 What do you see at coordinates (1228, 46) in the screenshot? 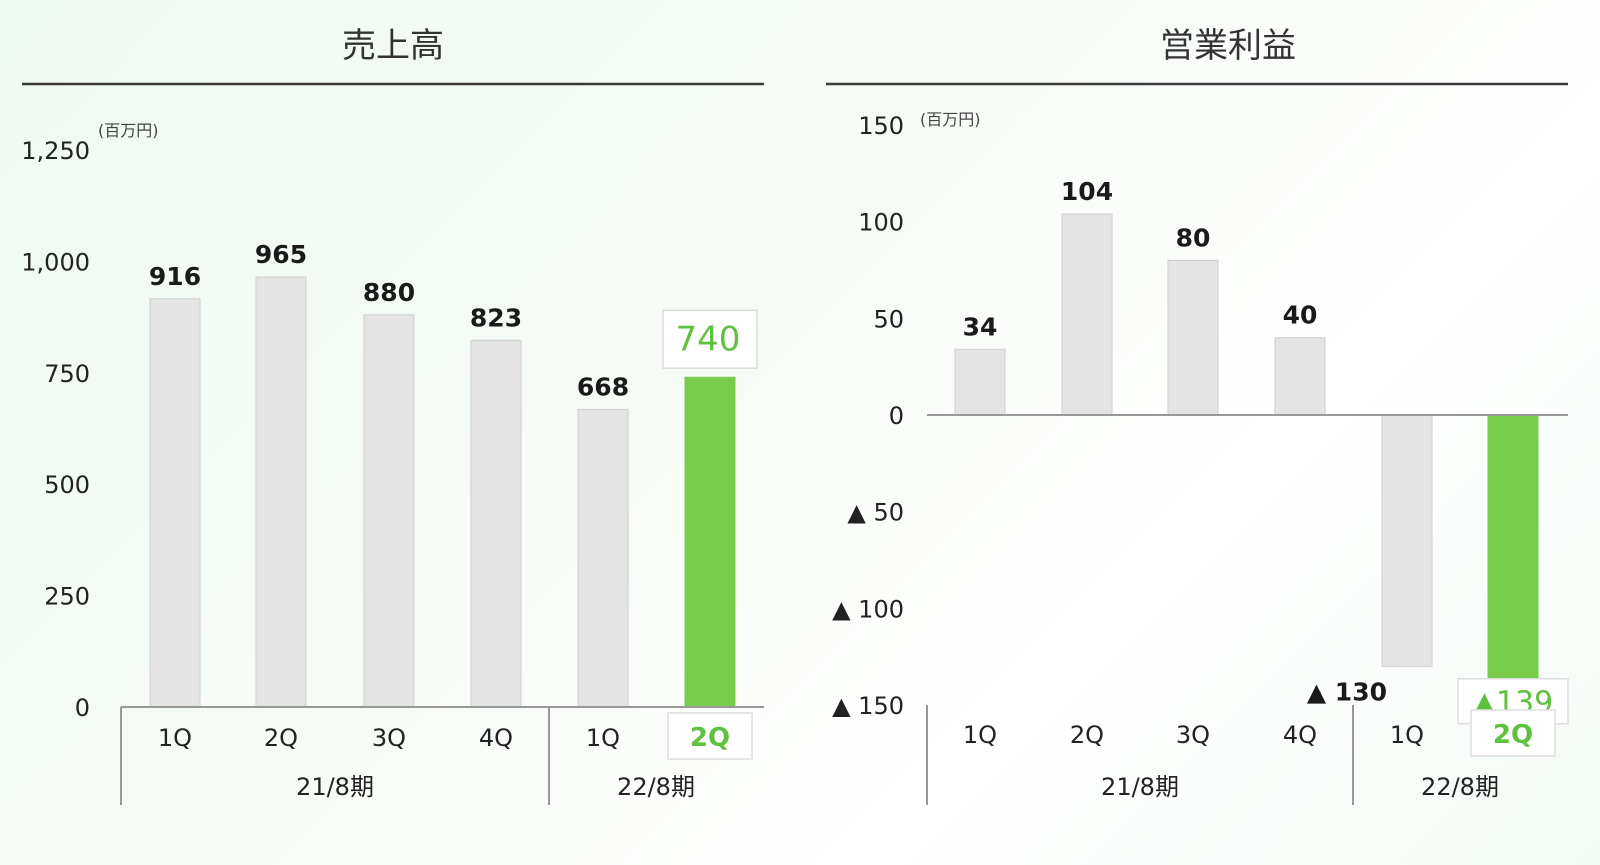
I see `profit-chart-title: 営業利益` at bounding box center [1228, 46].